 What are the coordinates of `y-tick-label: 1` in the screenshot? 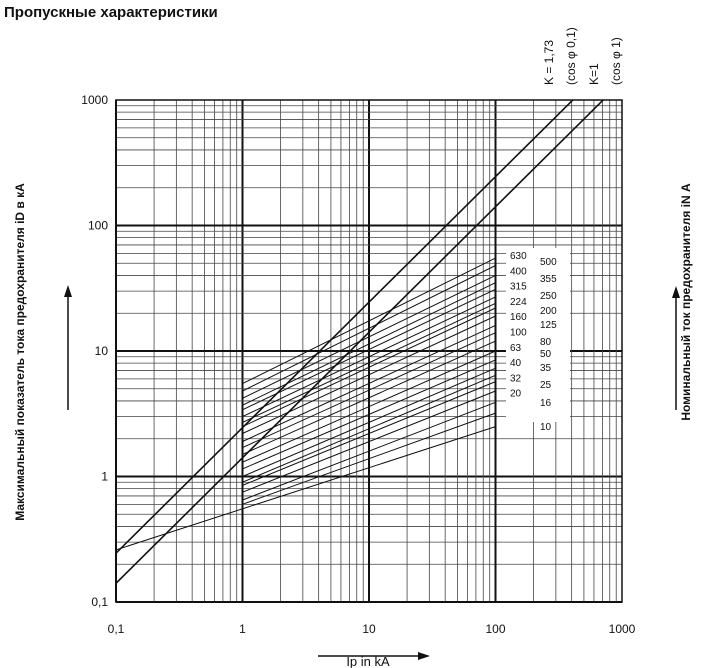 It's located at (104, 477).